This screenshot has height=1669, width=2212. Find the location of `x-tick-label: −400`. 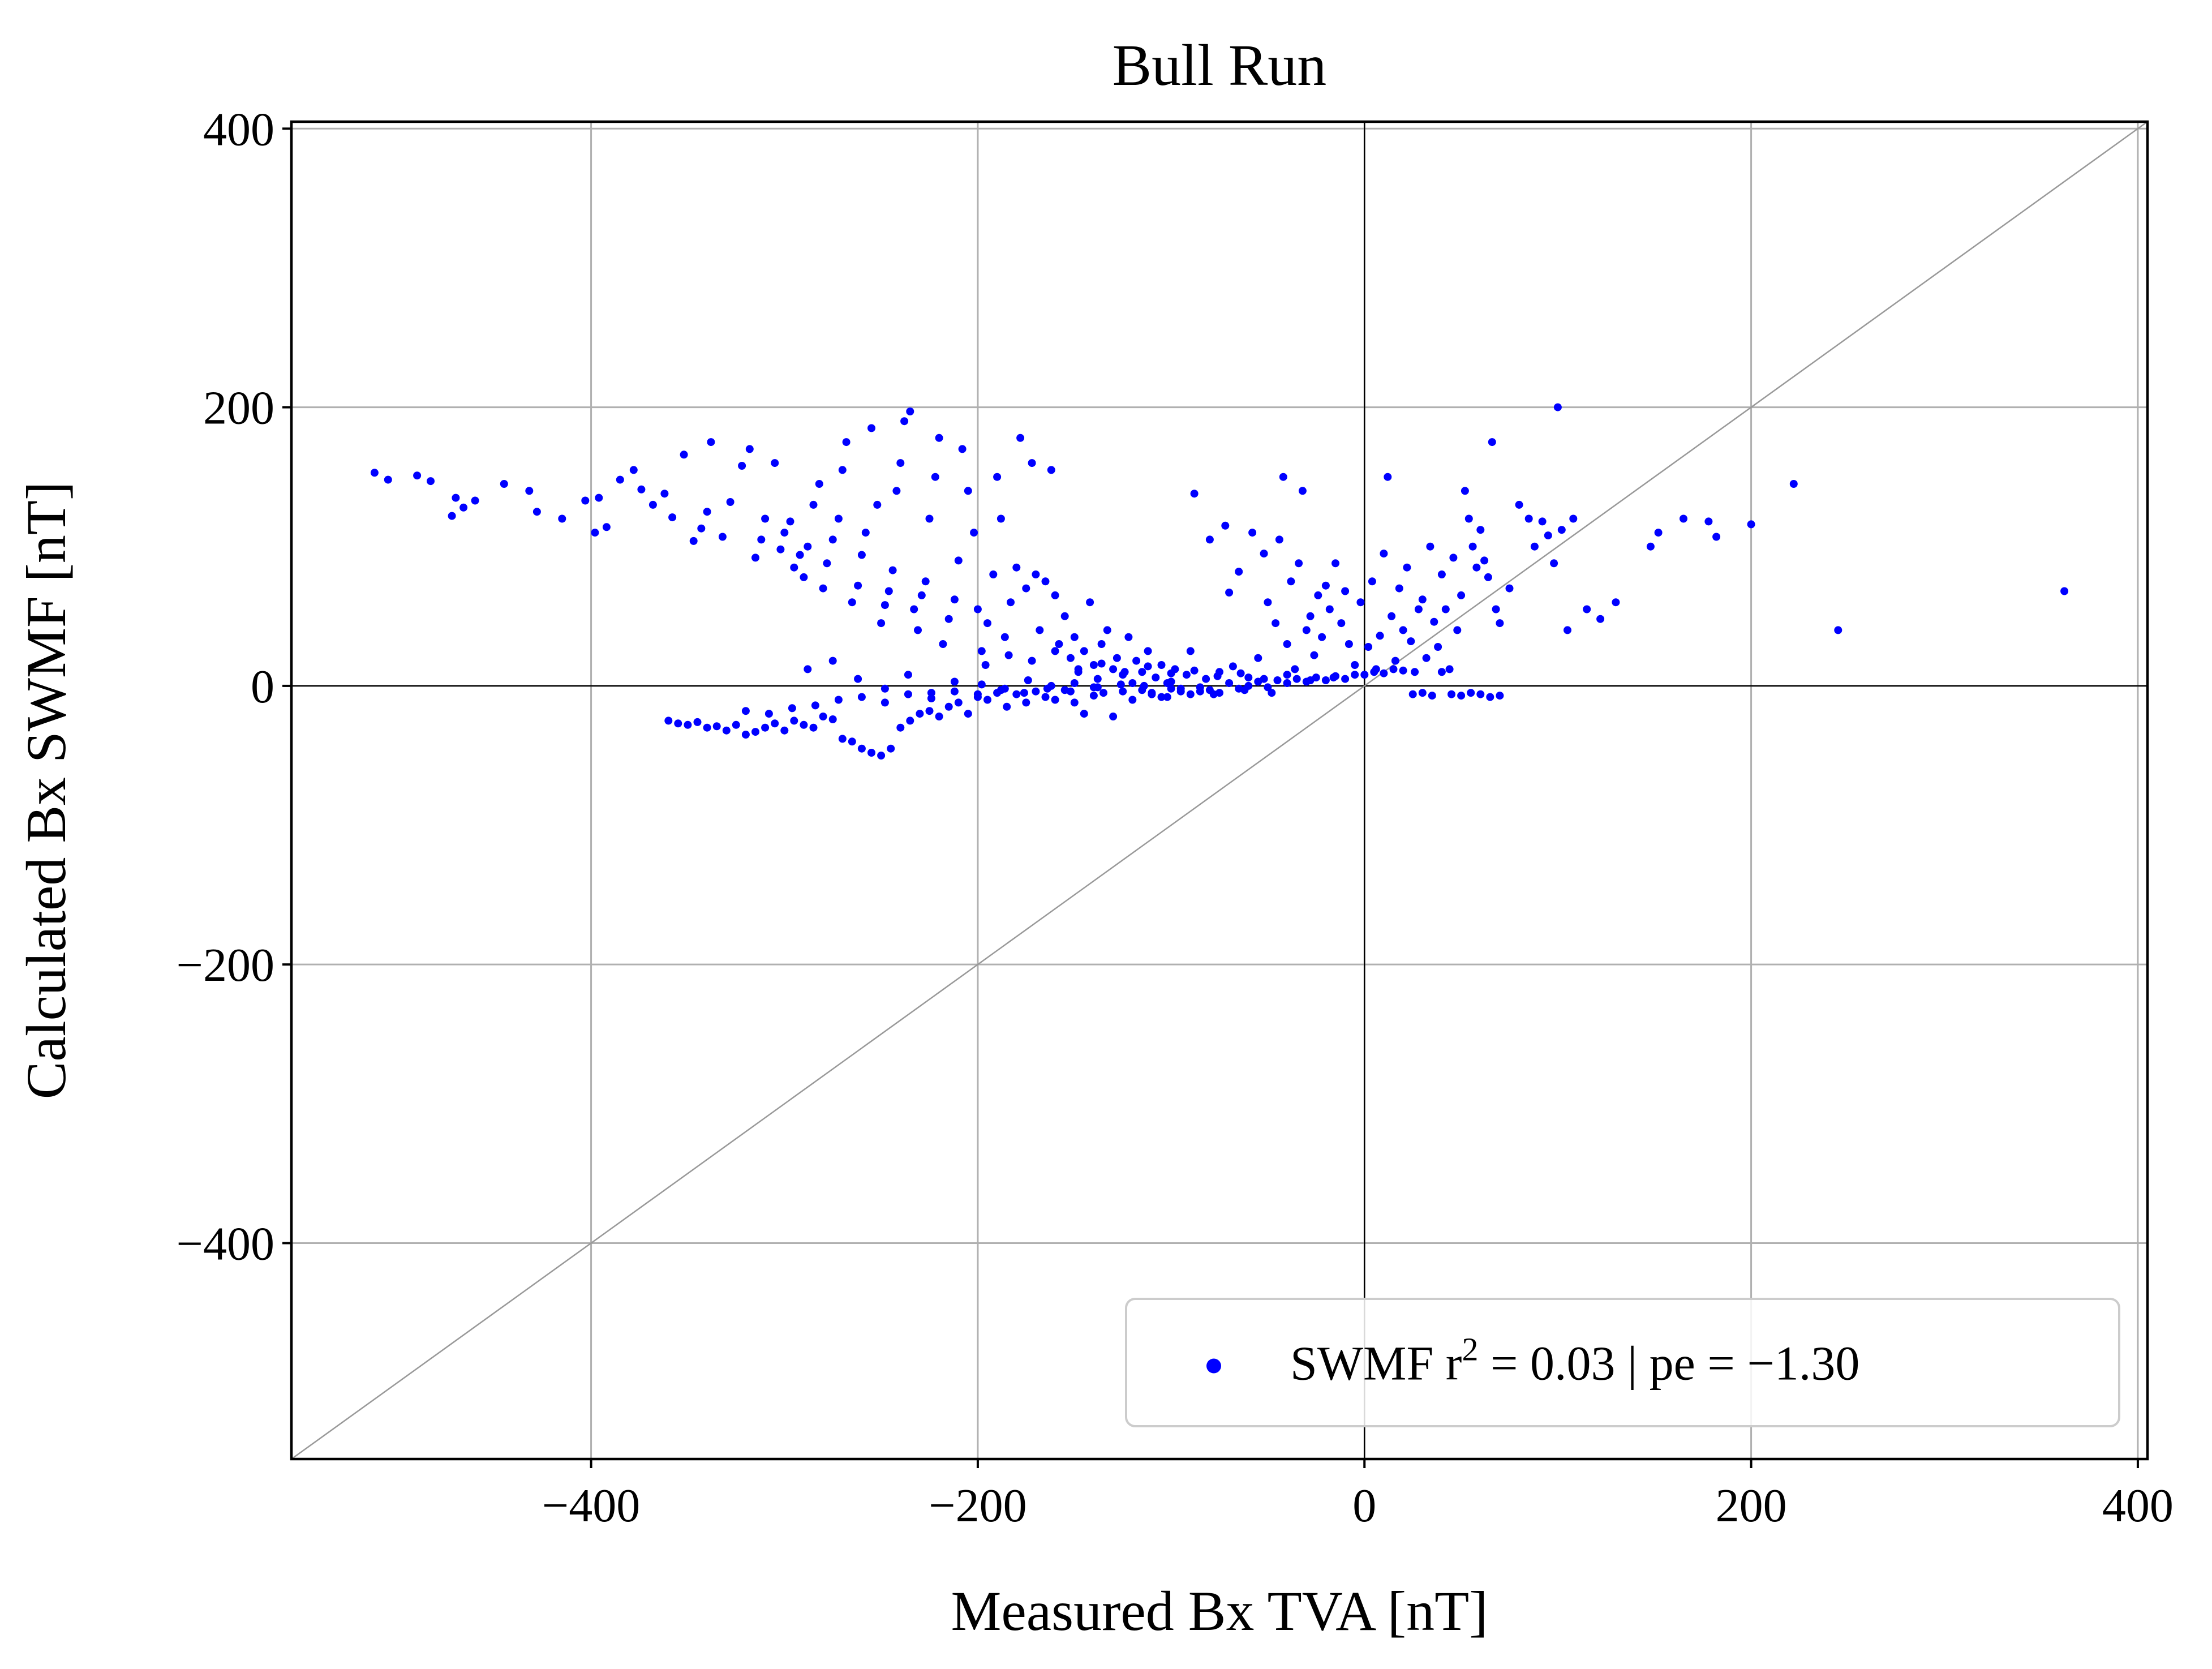

x-tick-label: −400 is located at coordinates (591, 1506).